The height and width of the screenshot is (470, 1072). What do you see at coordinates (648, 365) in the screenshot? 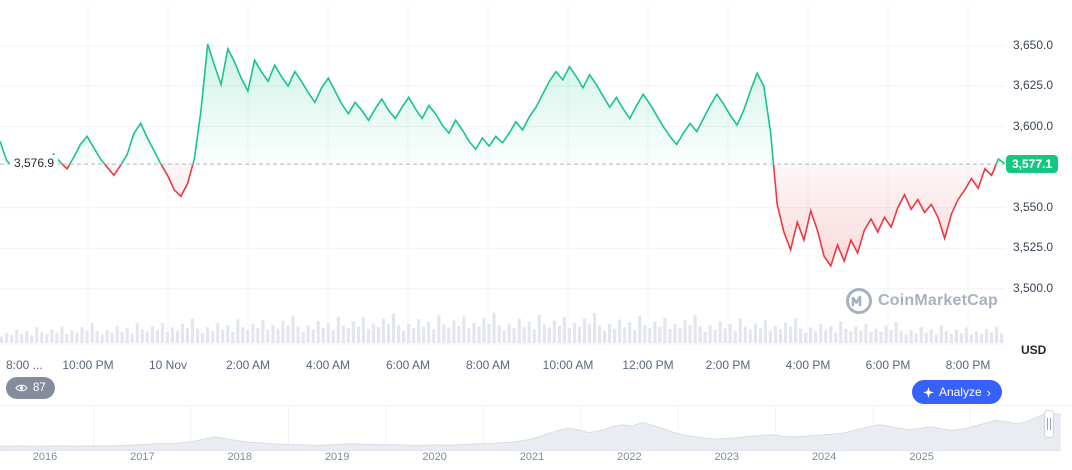
I see `time-tick-label: 12:00 PM` at bounding box center [648, 365].